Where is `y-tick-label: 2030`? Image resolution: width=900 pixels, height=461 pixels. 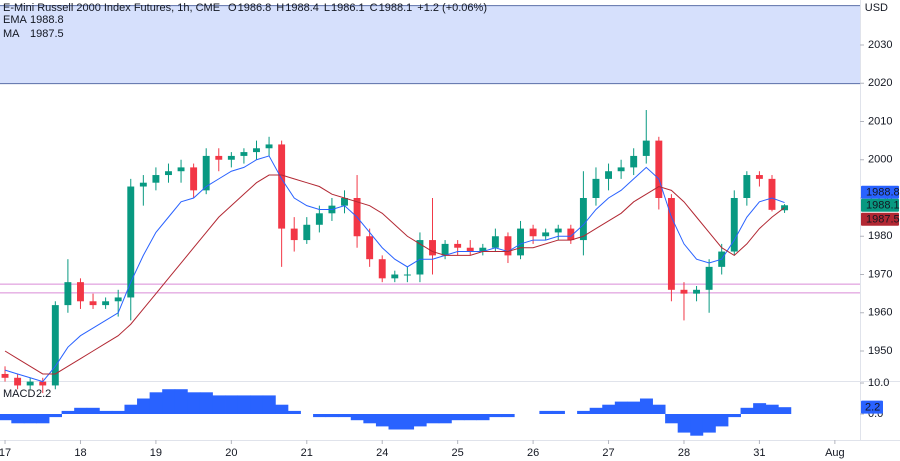
y-tick-label: 2030 is located at coordinates (880, 45).